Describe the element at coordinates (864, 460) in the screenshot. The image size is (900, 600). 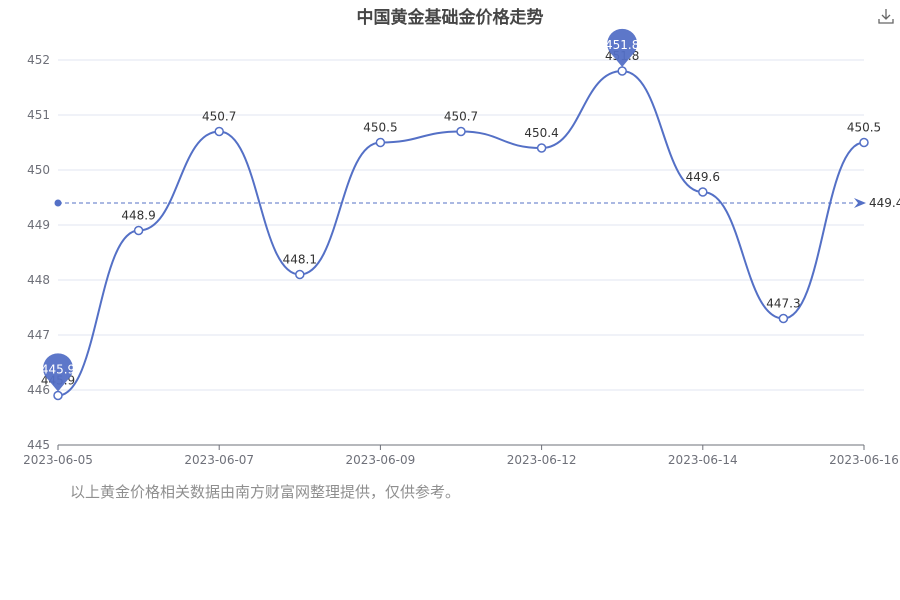
I see `x-tick-label: 2023-06-16` at that location.